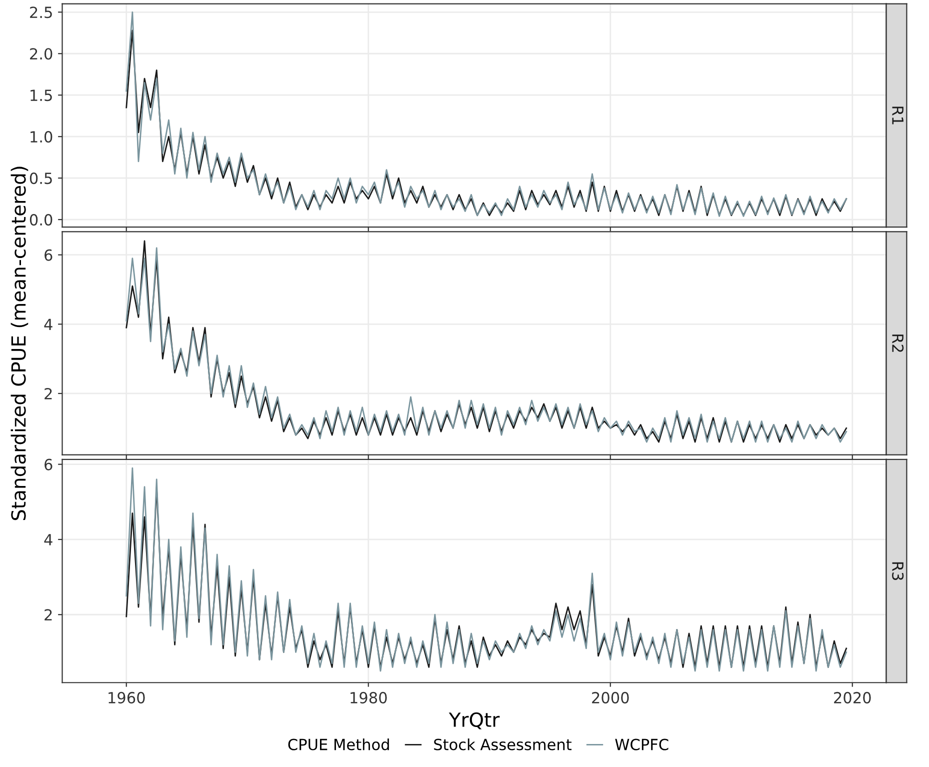 This screenshot has width=929, height=767. Describe the element at coordinates (41, 96) in the screenshot. I see `y-tick-label: 1.5` at that location.